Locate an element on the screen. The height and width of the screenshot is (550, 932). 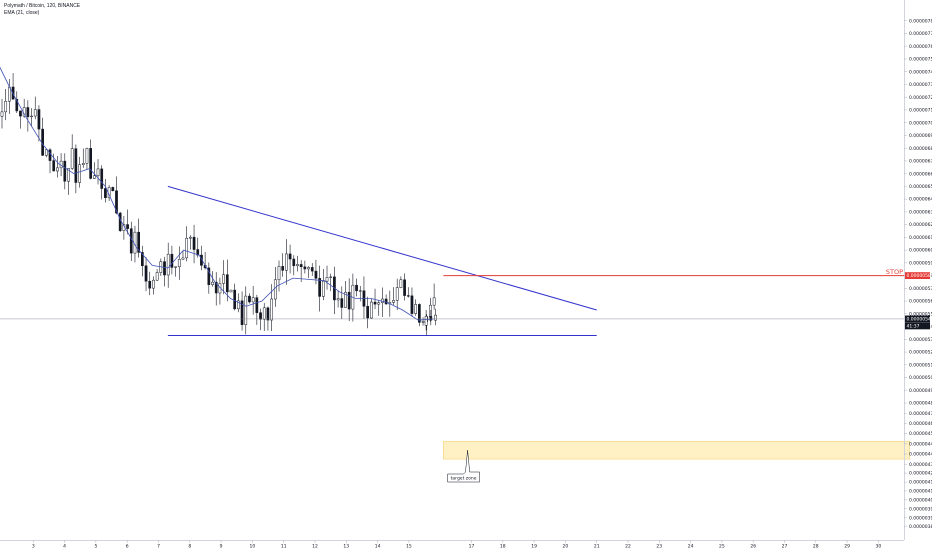
price-axis-label: 0.00000610 is located at coordinates (920, 238).